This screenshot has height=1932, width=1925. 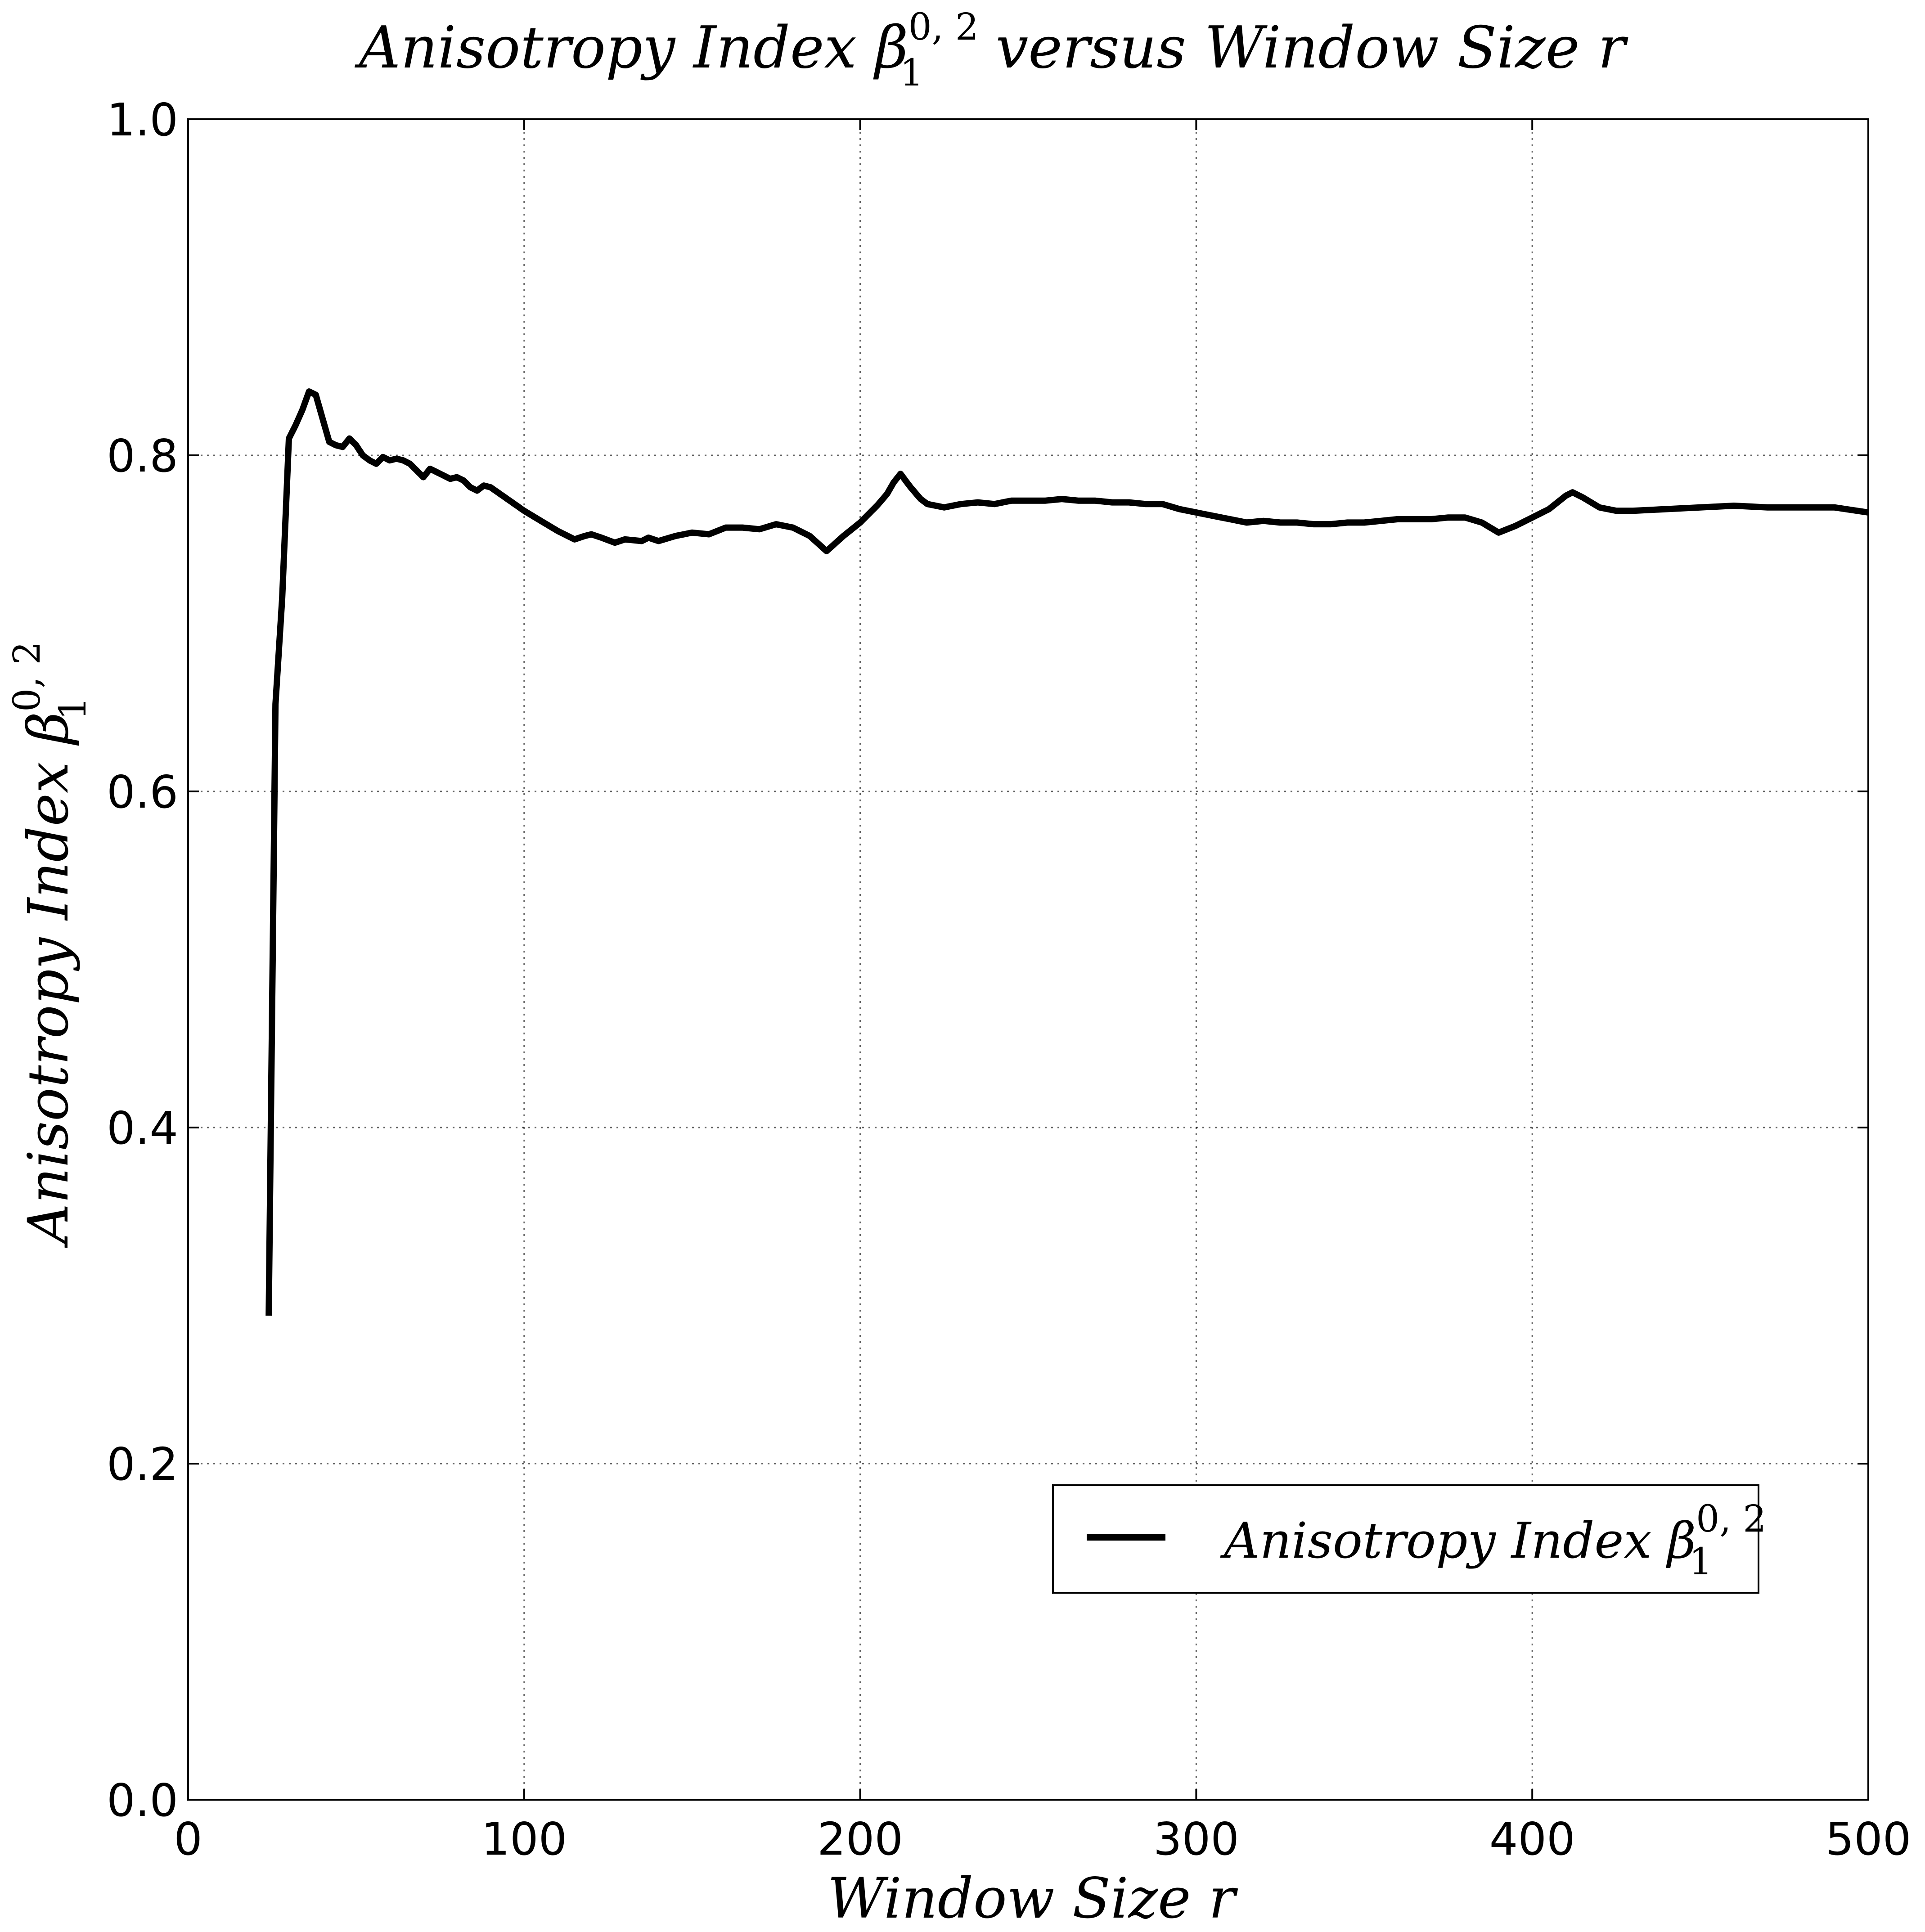 I want to click on y-tick-label: 0.6, so click(x=142, y=792).